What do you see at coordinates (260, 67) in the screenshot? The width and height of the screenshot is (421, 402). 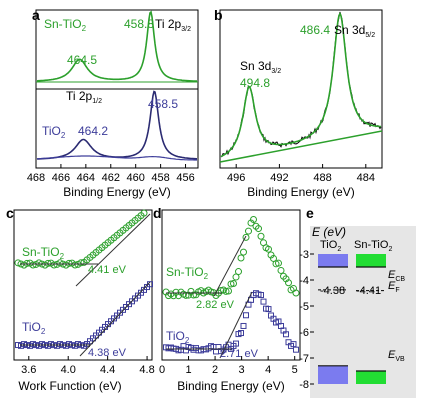 I see `panel-b-sn3d32-label: Sn 3d3/2` at bounding box center [260, 67].